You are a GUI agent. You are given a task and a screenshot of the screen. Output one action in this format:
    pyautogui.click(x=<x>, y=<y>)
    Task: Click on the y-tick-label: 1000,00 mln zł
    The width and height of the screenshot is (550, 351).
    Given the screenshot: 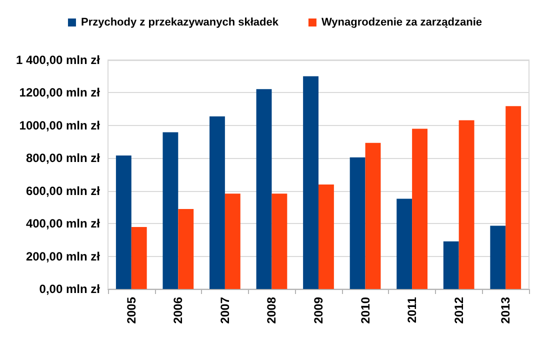 What is the action you would take?
    pyautogui.click(x=60, y=125)
    